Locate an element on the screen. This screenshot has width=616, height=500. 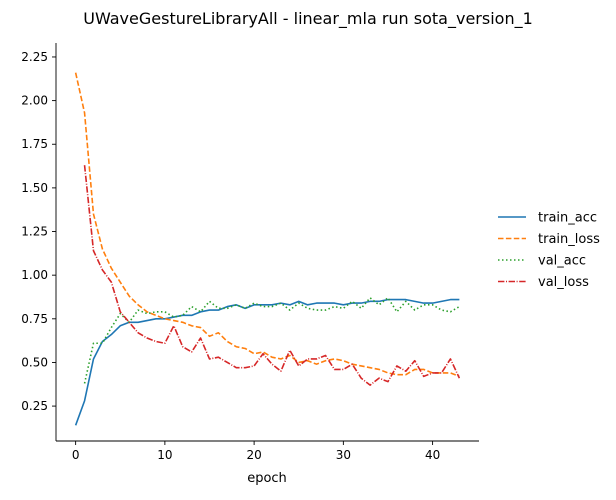
y-tick-label: 1.50 is located at coordinates (34, 188).